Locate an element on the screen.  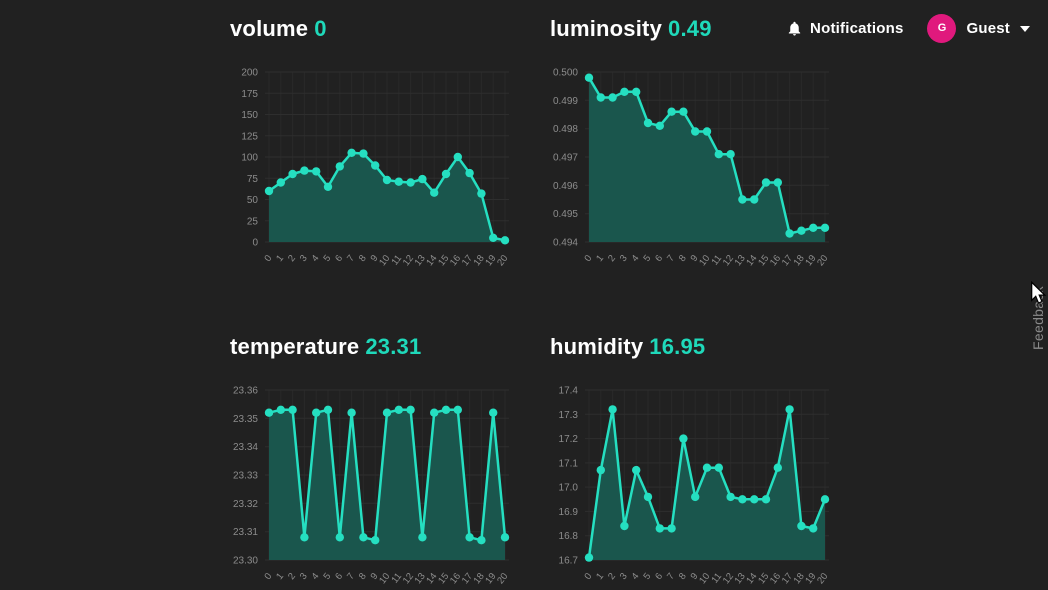
avatar: G is located at coordinates (942, 28).